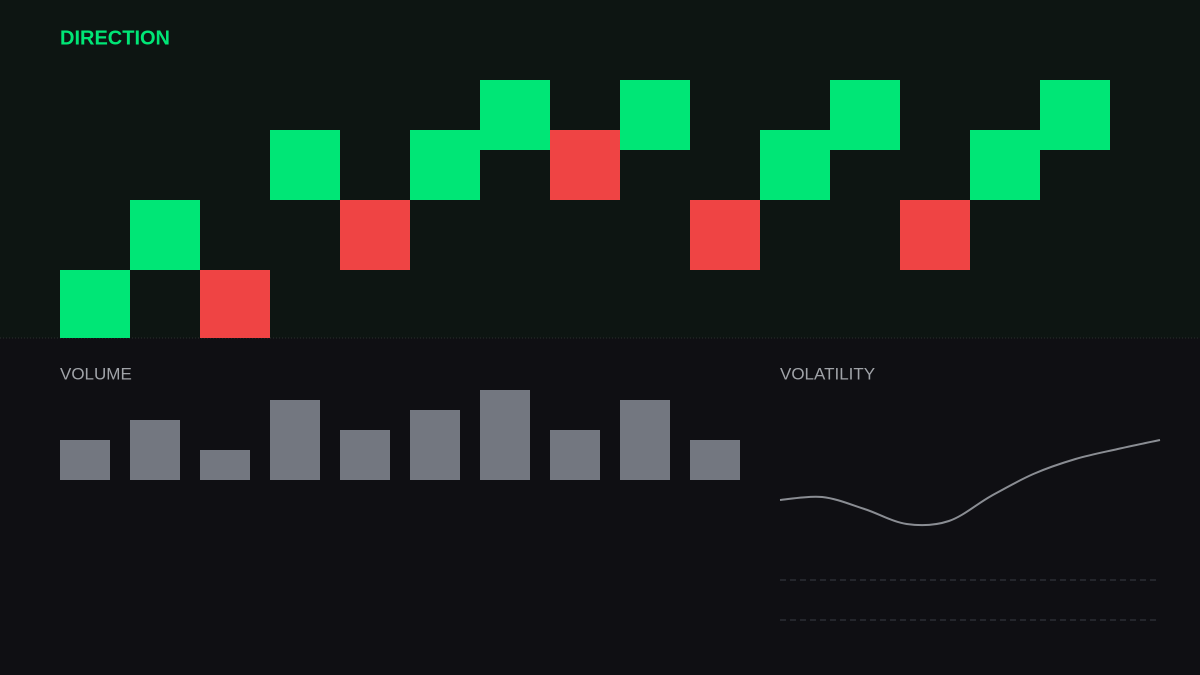 This screenshot has height=675, width=1200. Describe the element at coordinates (96, 373) in the screenshot. I see `volume-title: VOLUME` at that location.